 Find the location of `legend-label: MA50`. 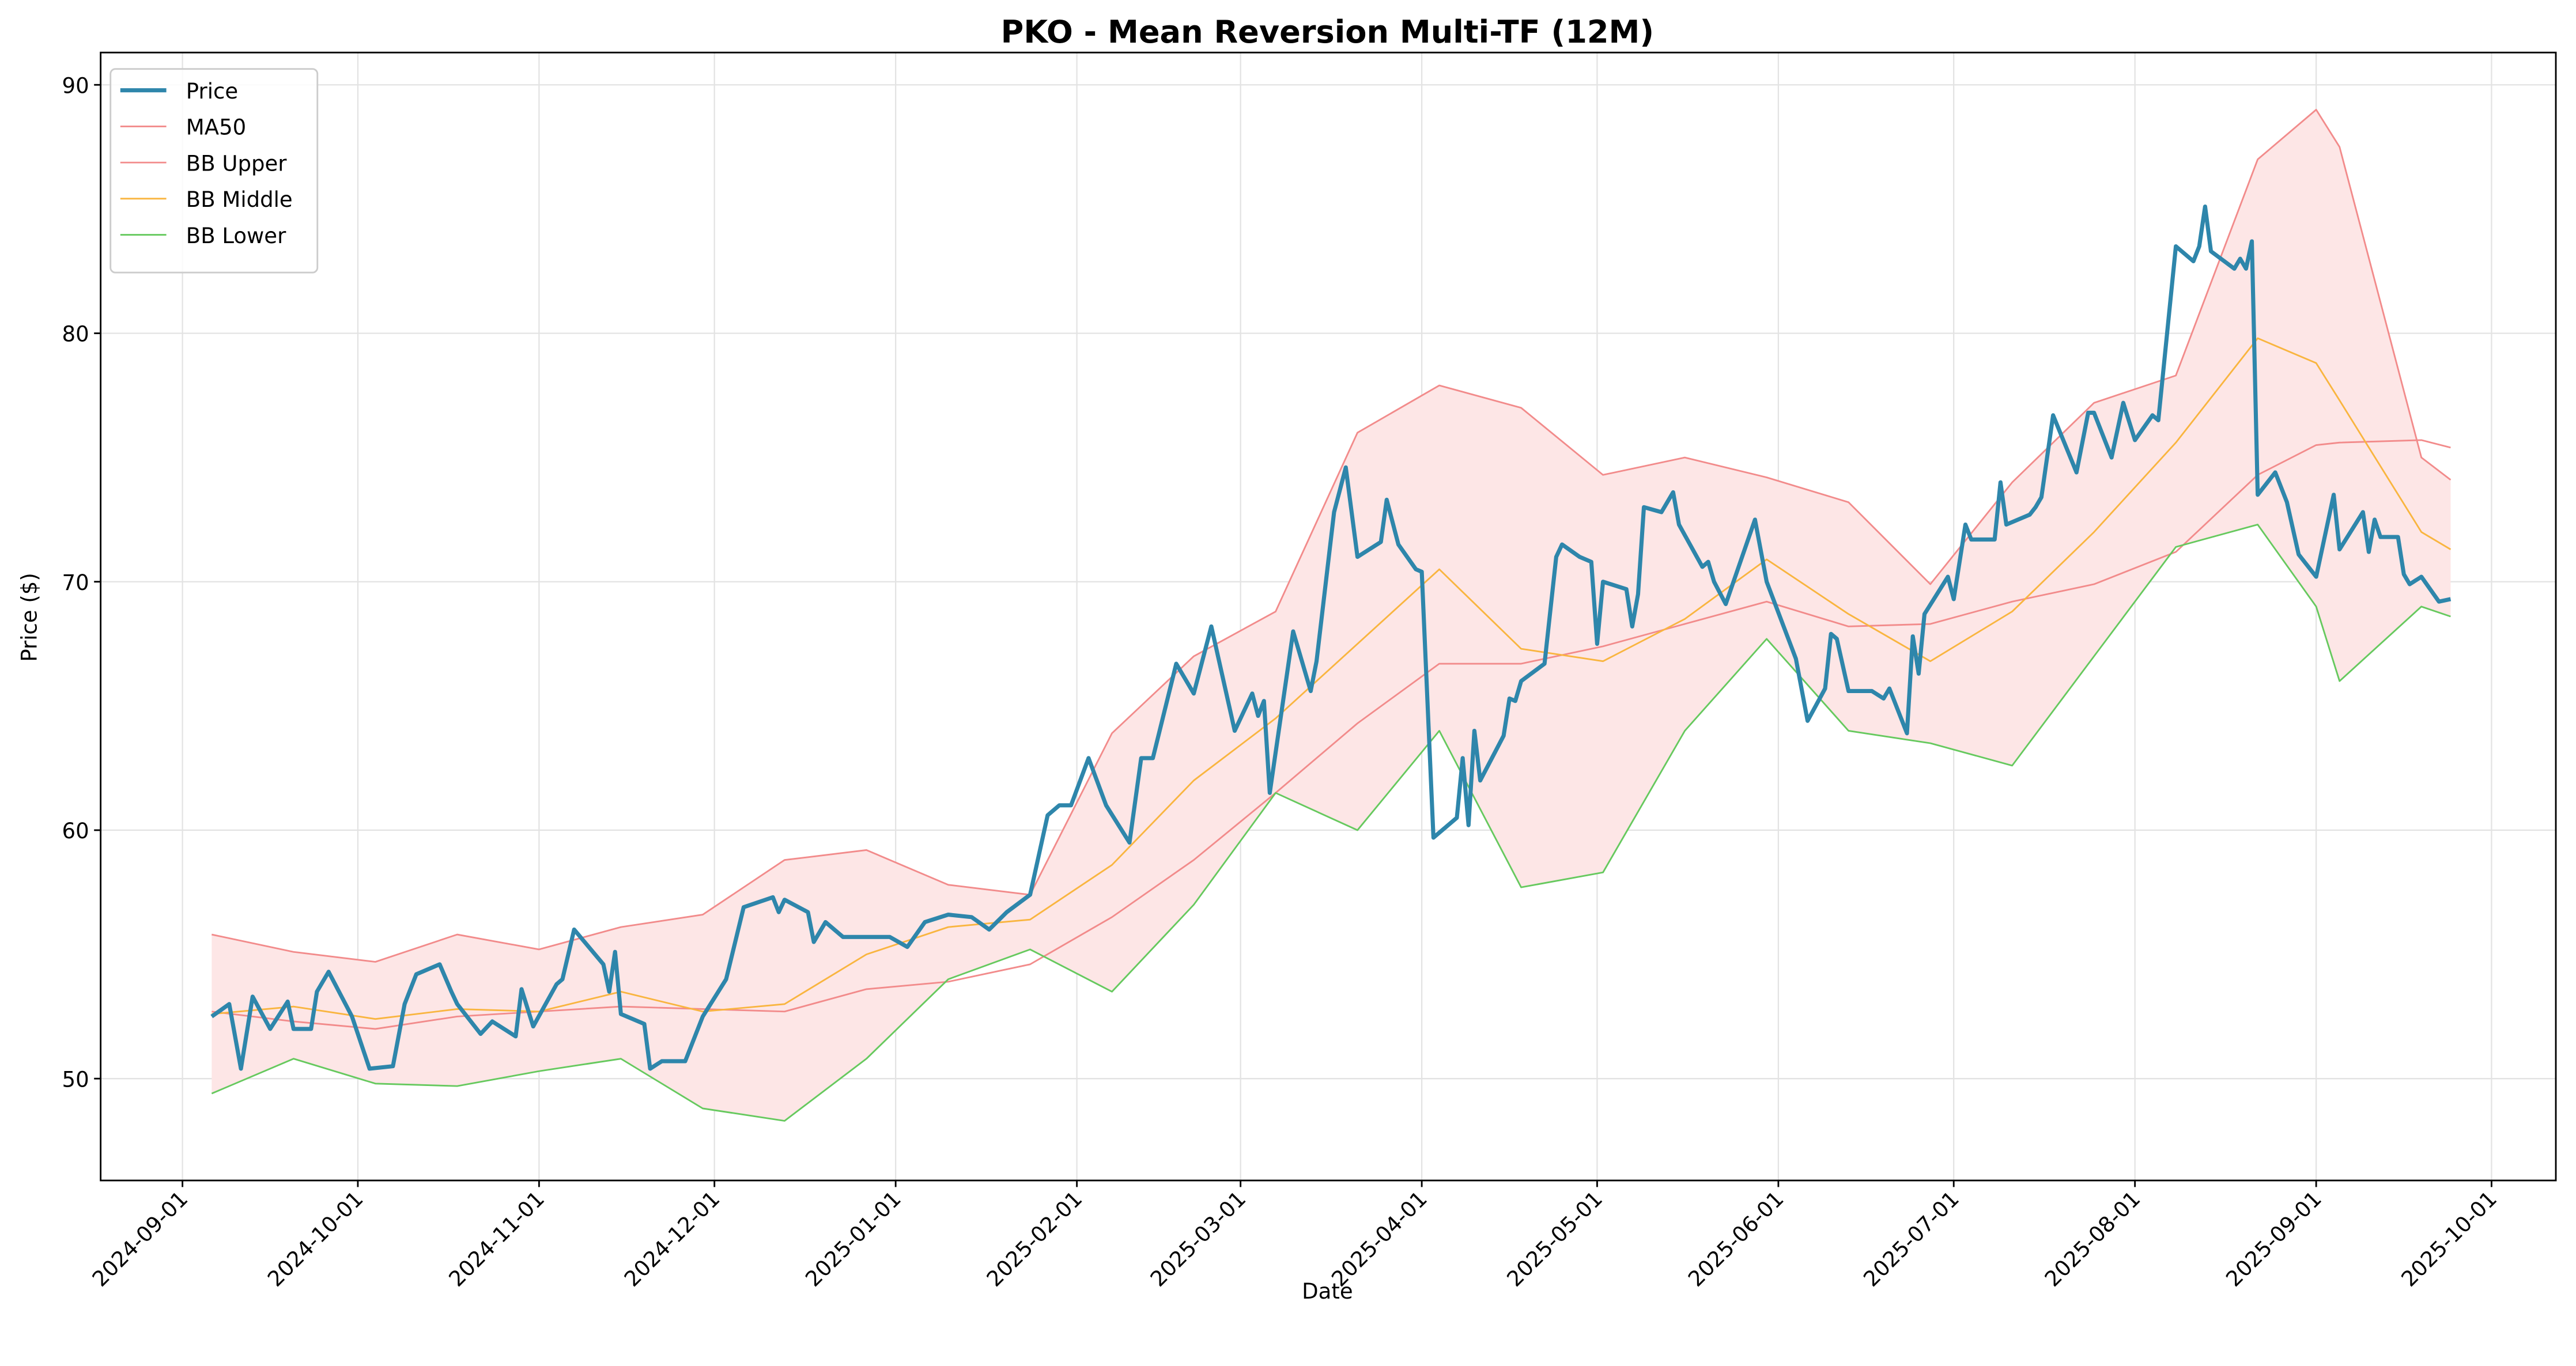

legend-label: MA50 is located at coordinates (216, 127).